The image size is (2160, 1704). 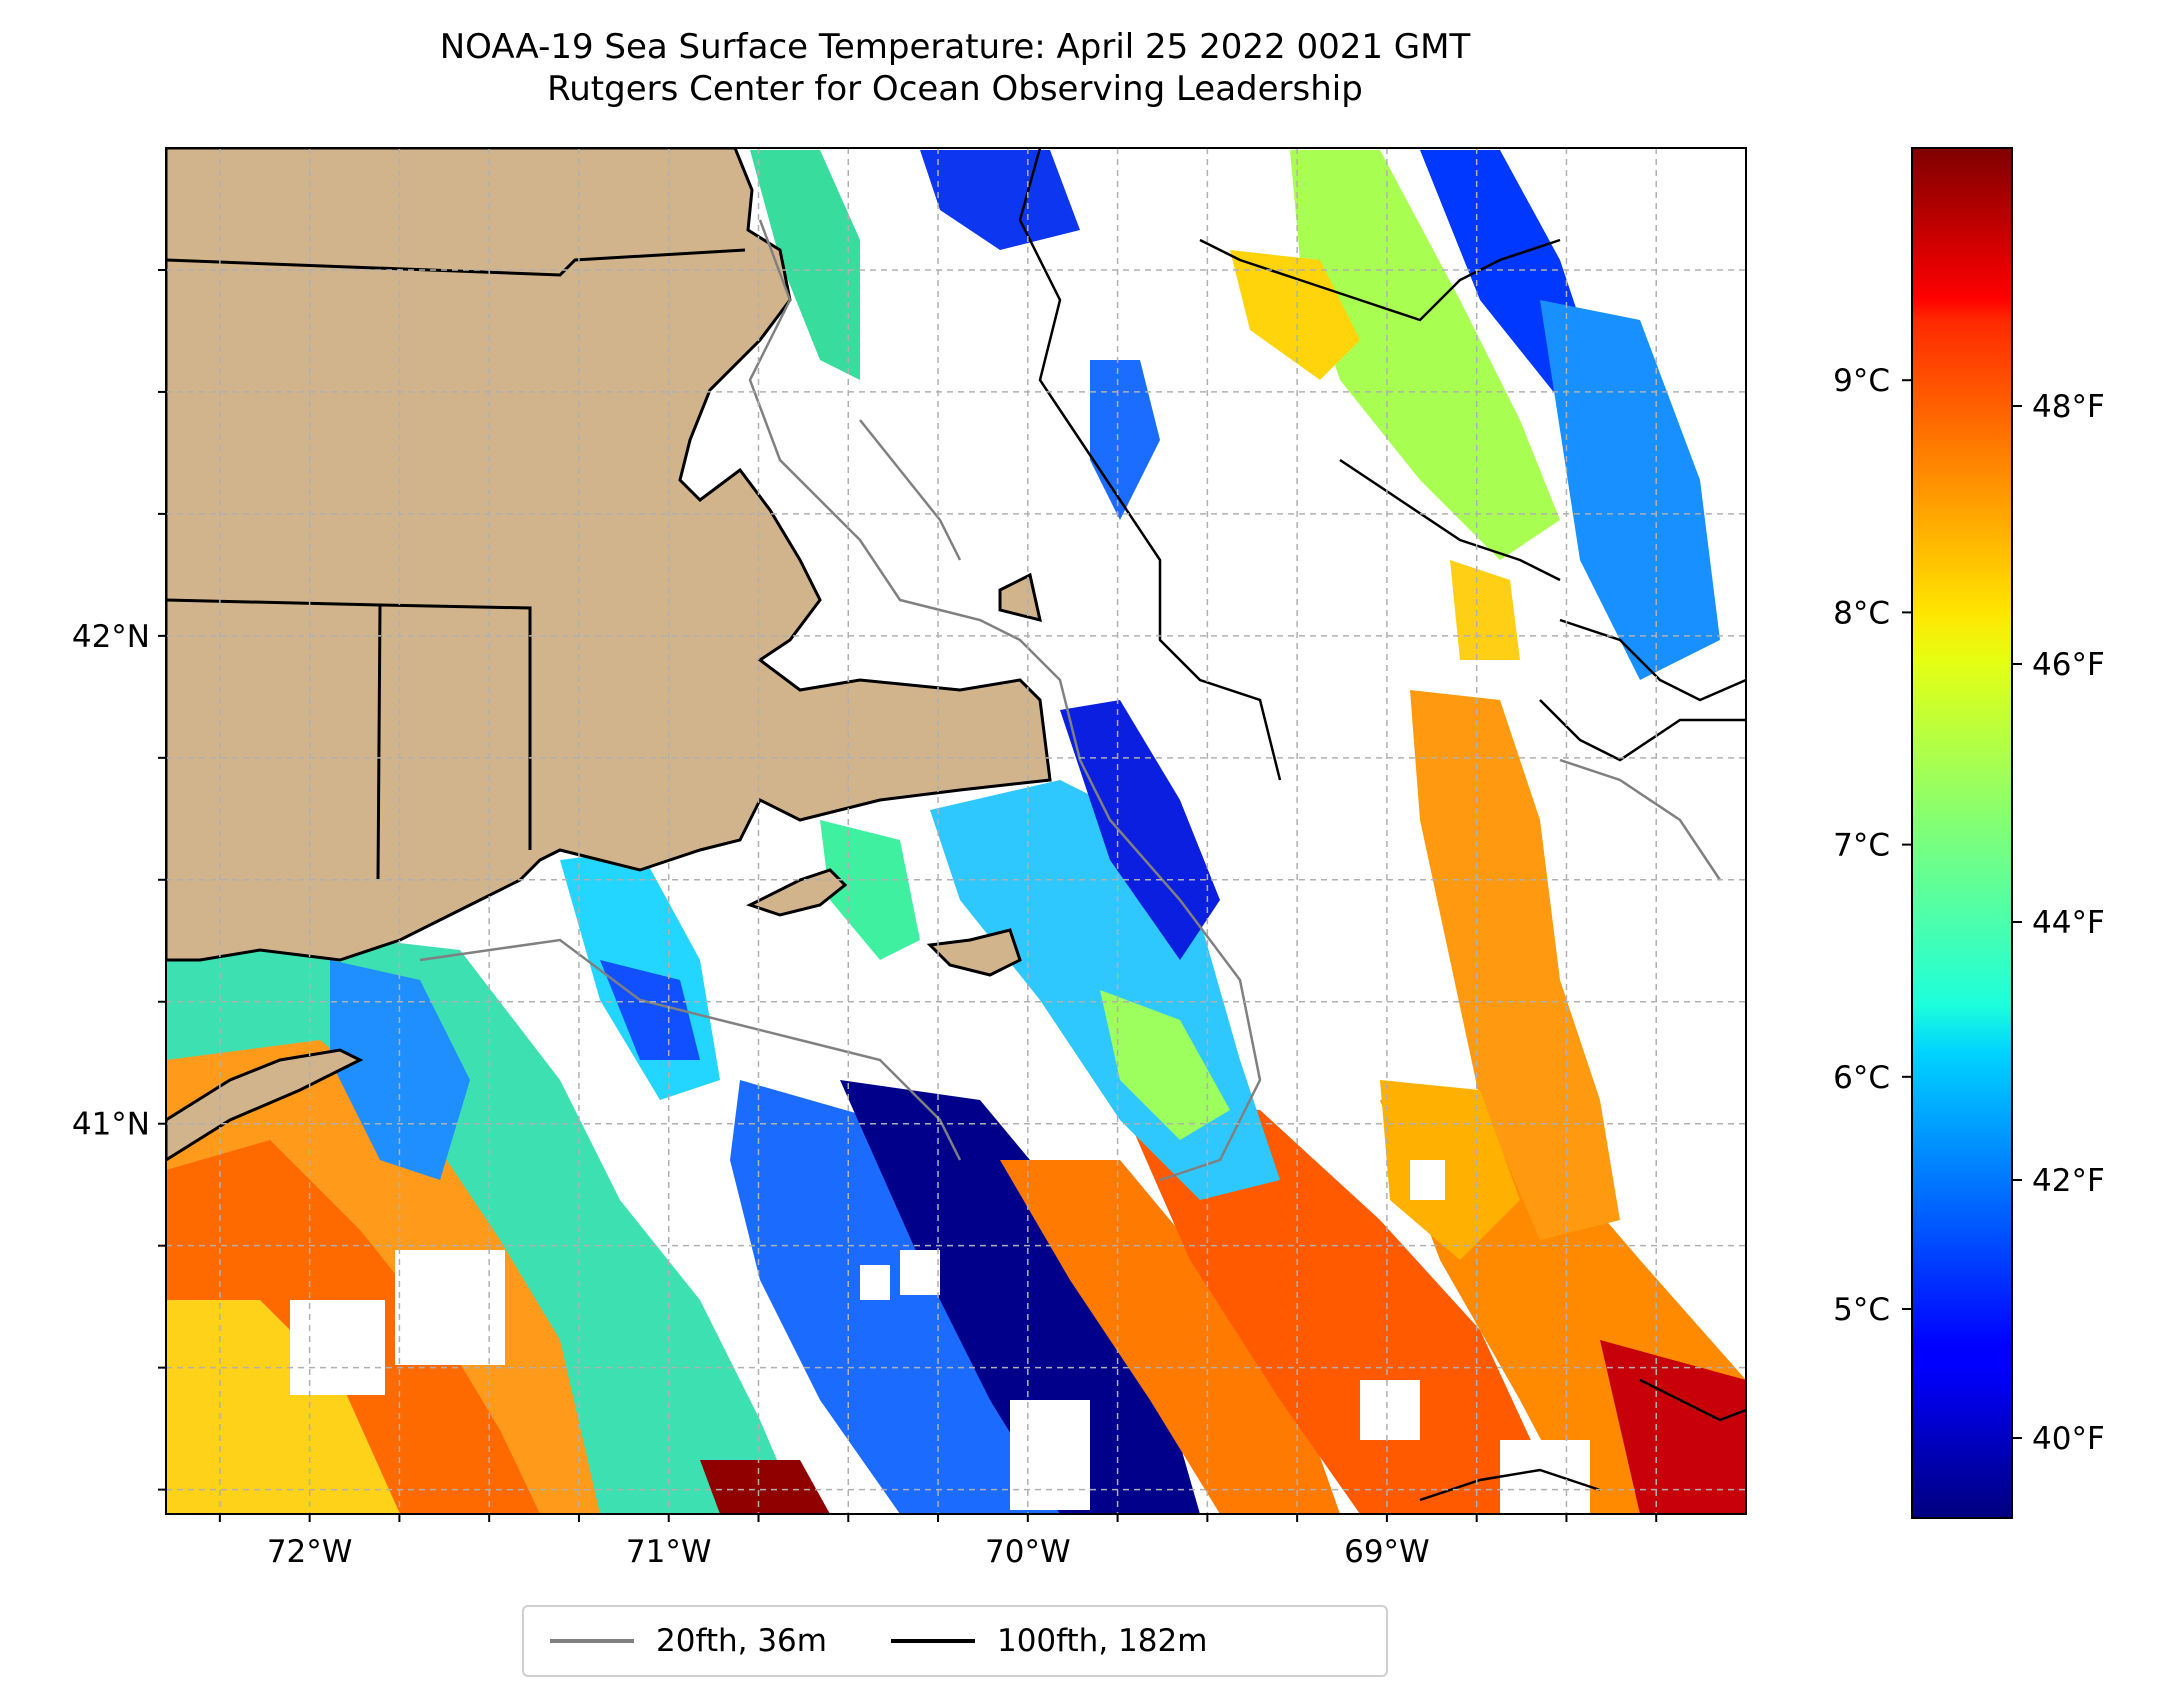 What do you see at coordinates (1387, 1552) in the screenshot?
I see `longitude-tick-label: 69°W` at bounding box center [1387, 1552].